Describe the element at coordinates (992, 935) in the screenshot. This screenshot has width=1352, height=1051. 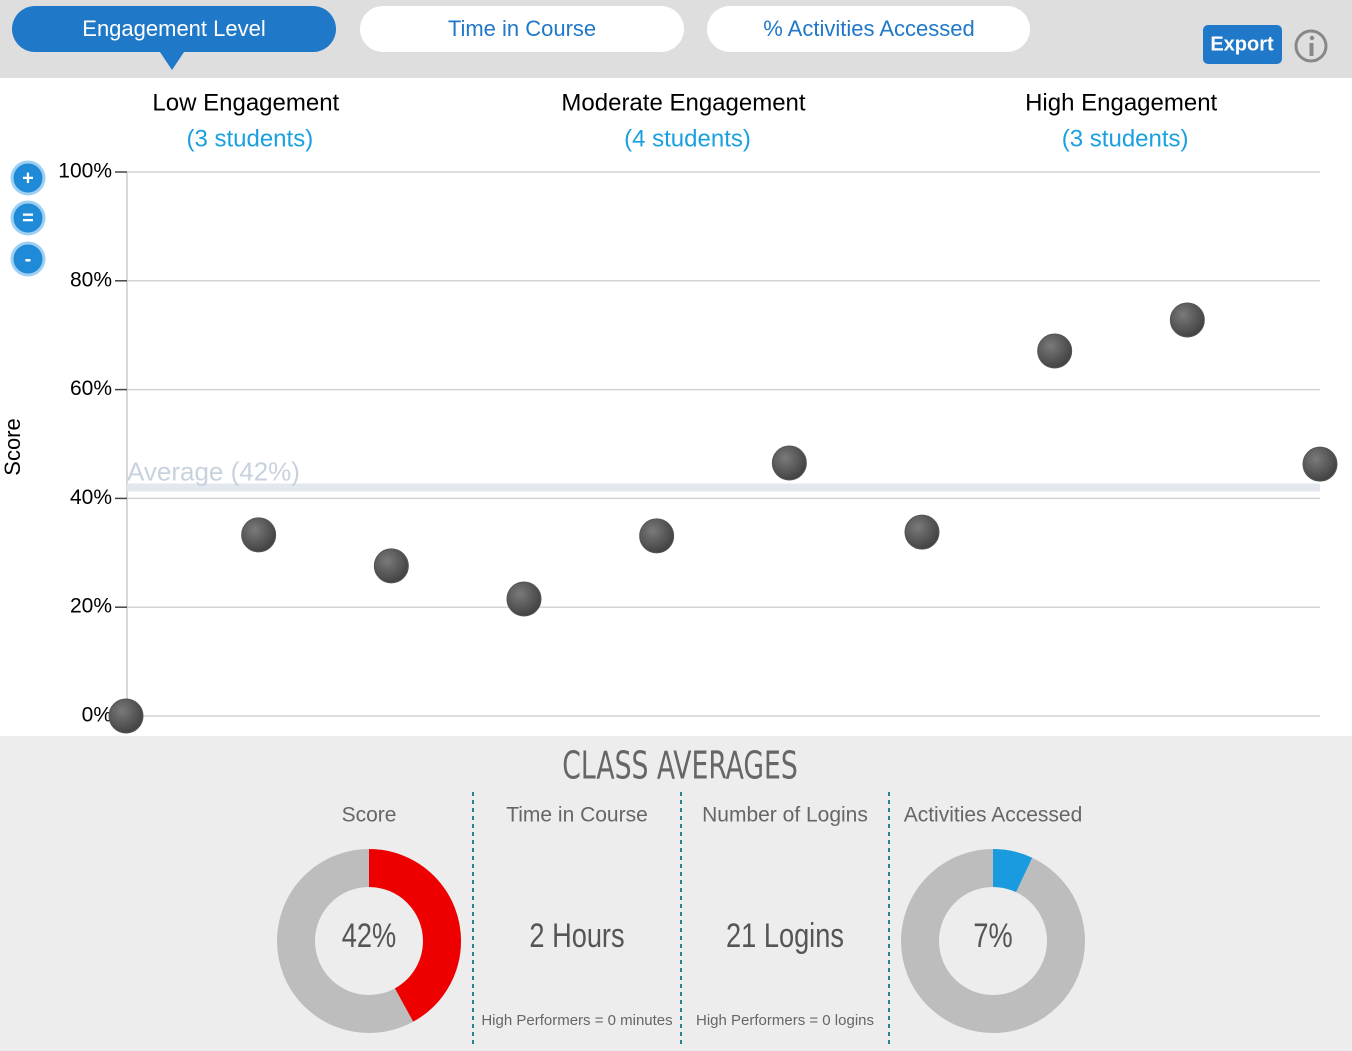
I see `stat-value: 7%` at that location.